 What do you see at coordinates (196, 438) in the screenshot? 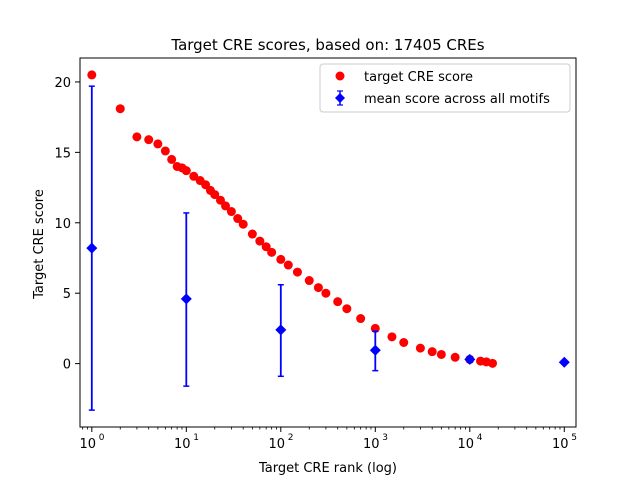
I see `x-tick-exponent: 1` at bounding box center [196, 438].